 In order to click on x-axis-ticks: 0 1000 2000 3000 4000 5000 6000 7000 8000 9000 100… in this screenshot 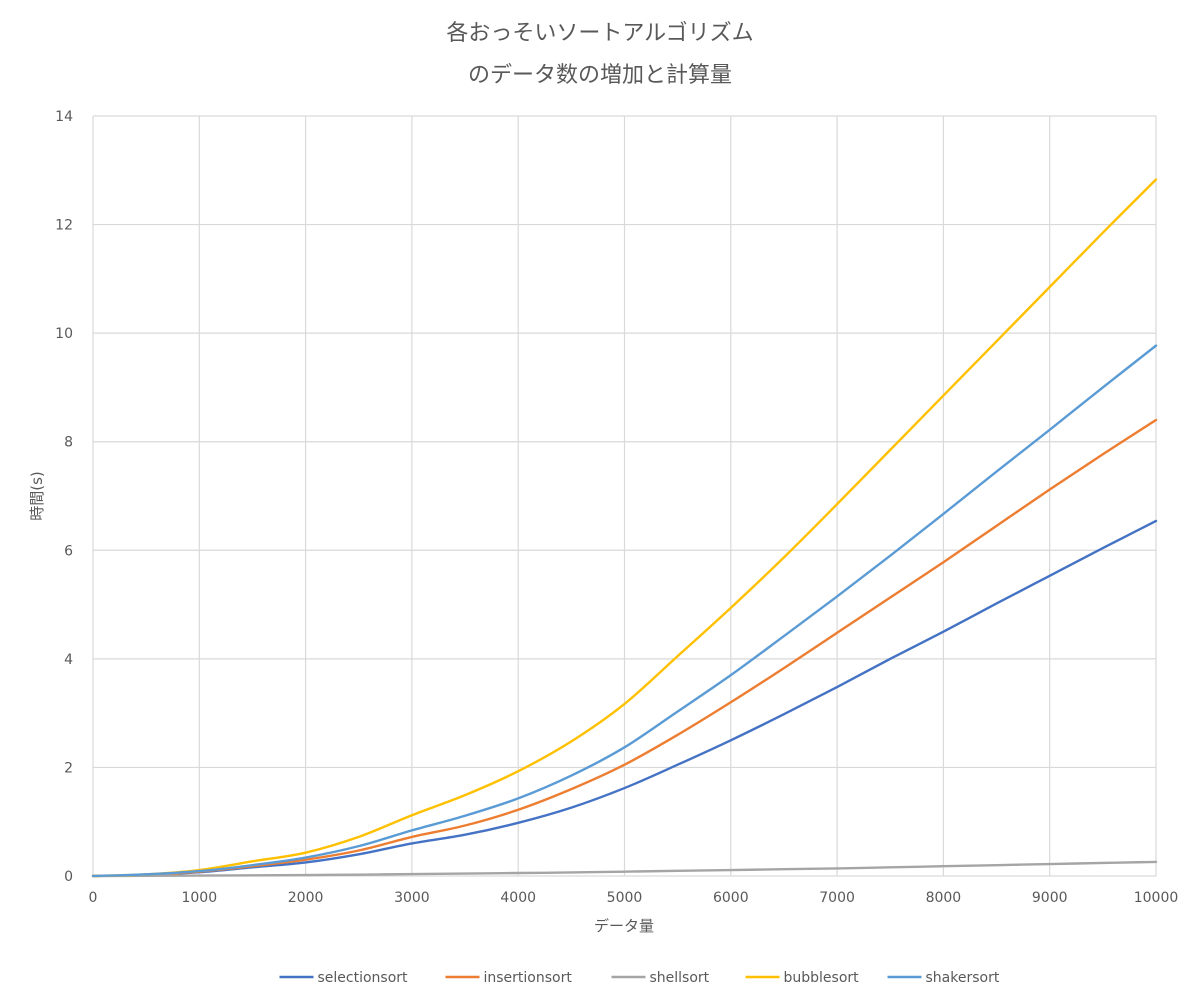, I will do `click(634, 898)`.